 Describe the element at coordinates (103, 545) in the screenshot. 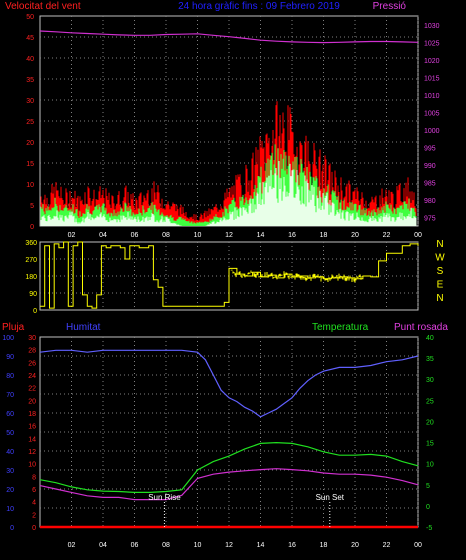

I see `humidity-temp-x-tick: 04` at that location.